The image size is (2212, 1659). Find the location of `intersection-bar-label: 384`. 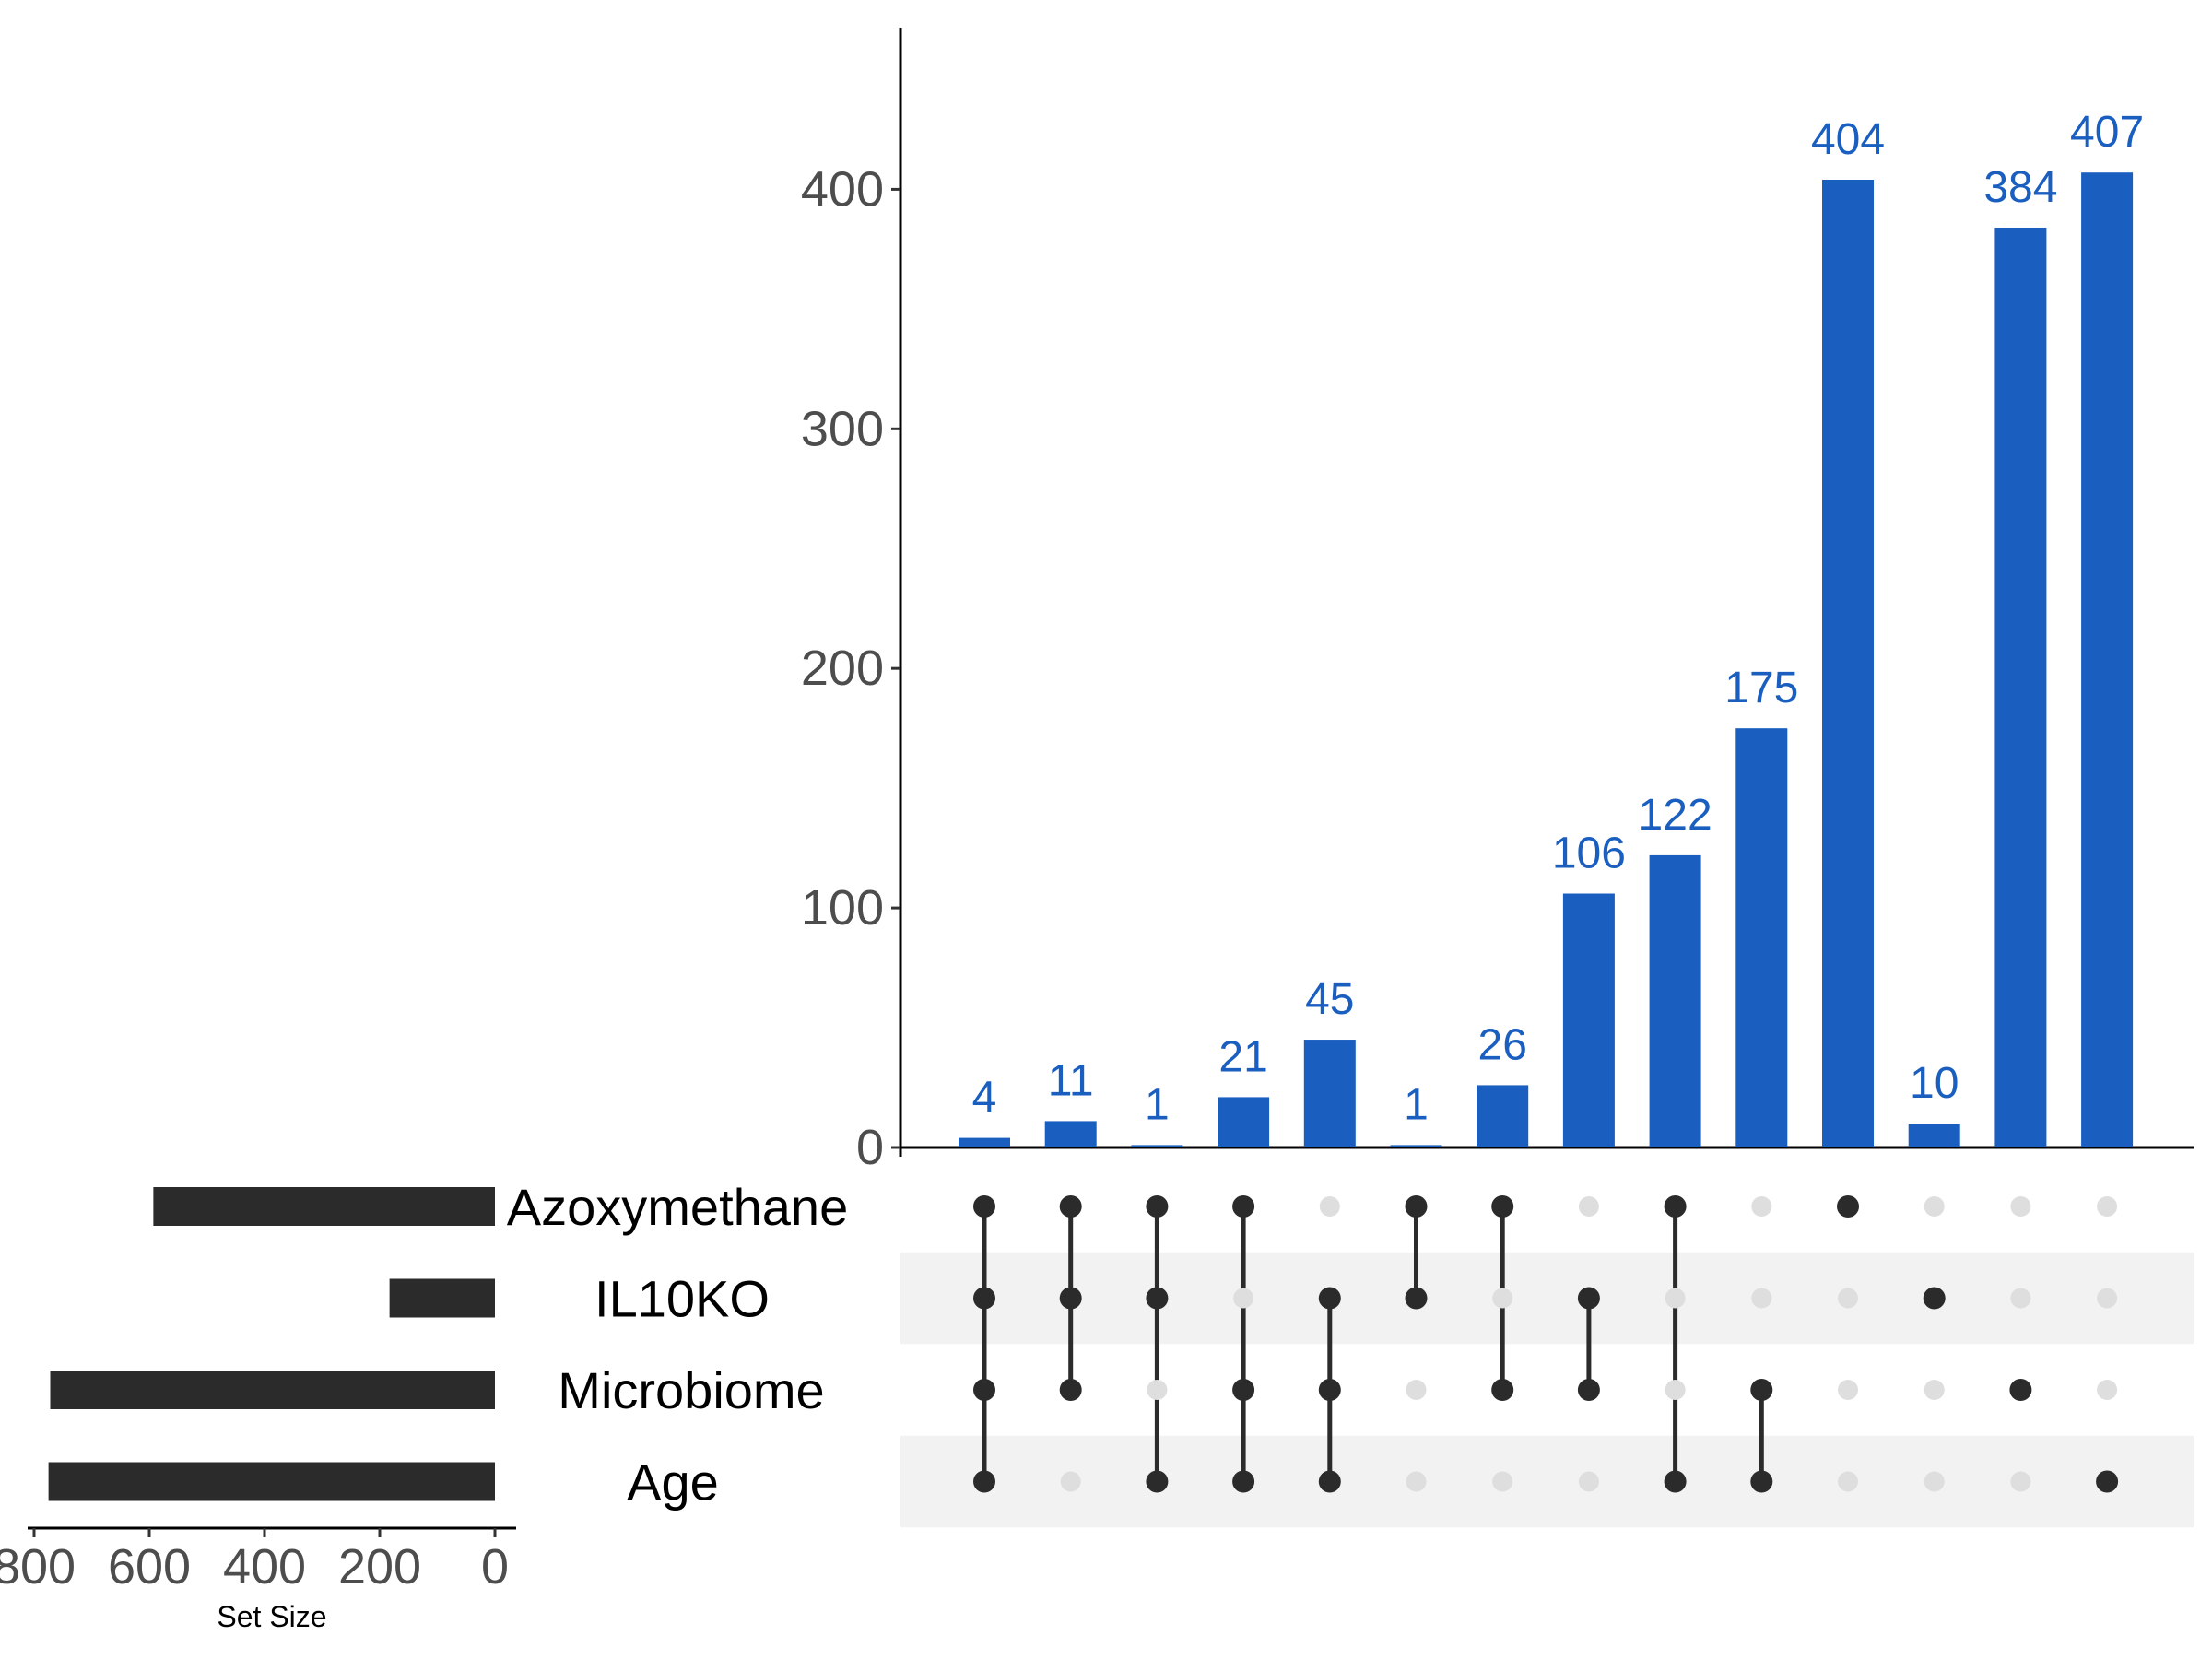

intersection-bar-label: 384 is located at coordinates (2020, 187).